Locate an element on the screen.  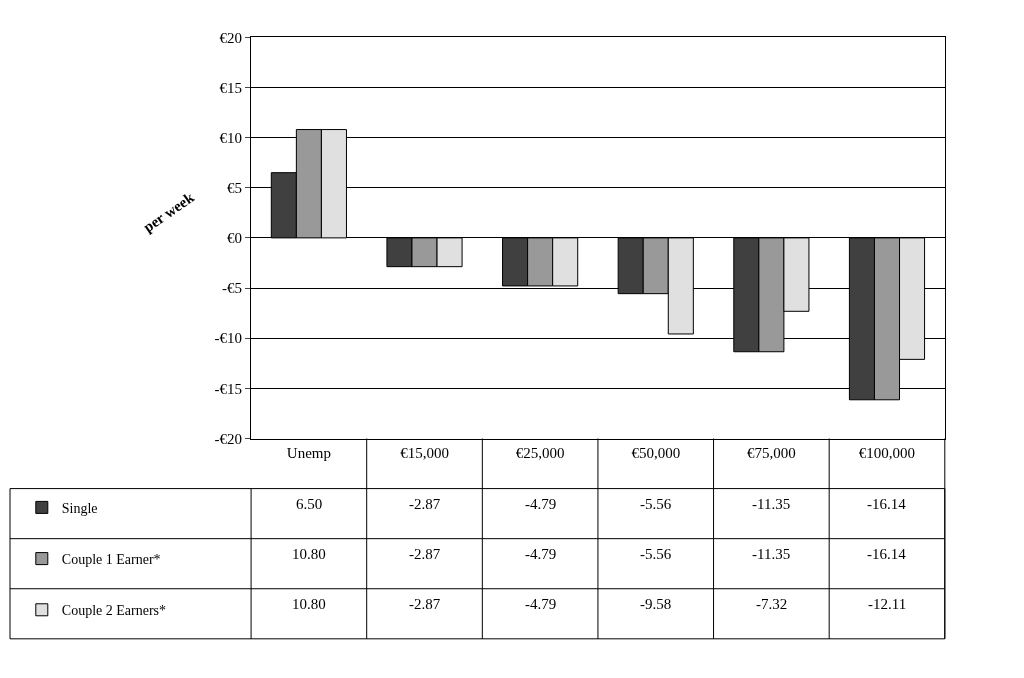
y-tick-label: €10 is located at coordinates (231, 137).